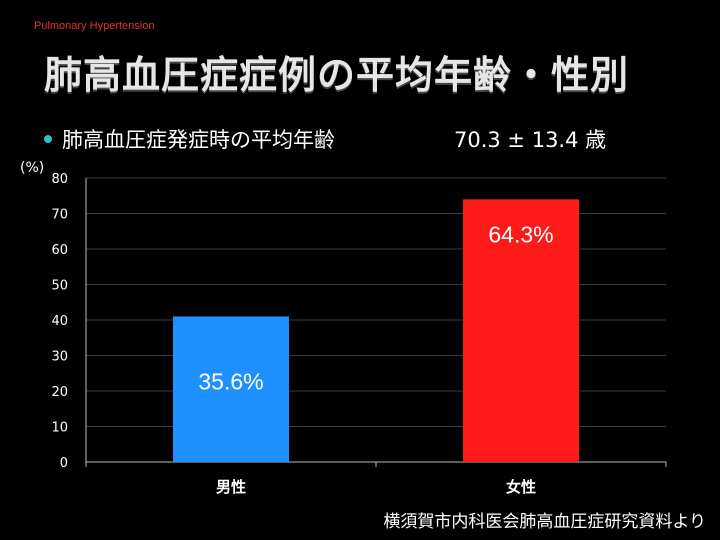 The width and height of the screenshot is (720, 540). I want to click on y-tick-label: 20, so click(59, 392).